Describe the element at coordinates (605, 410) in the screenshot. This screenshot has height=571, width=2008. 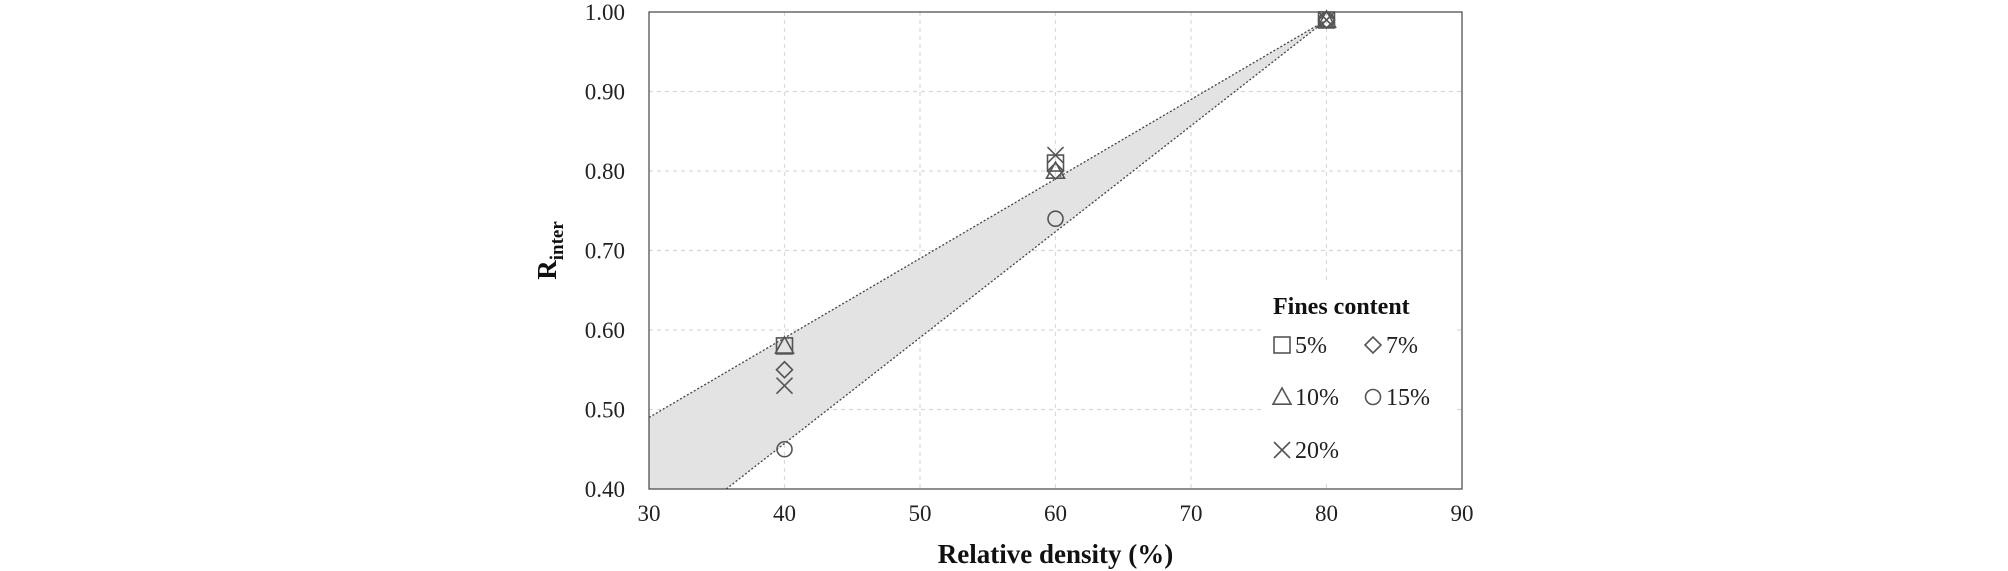
I see `y-tick-label: 0.50` at that location.